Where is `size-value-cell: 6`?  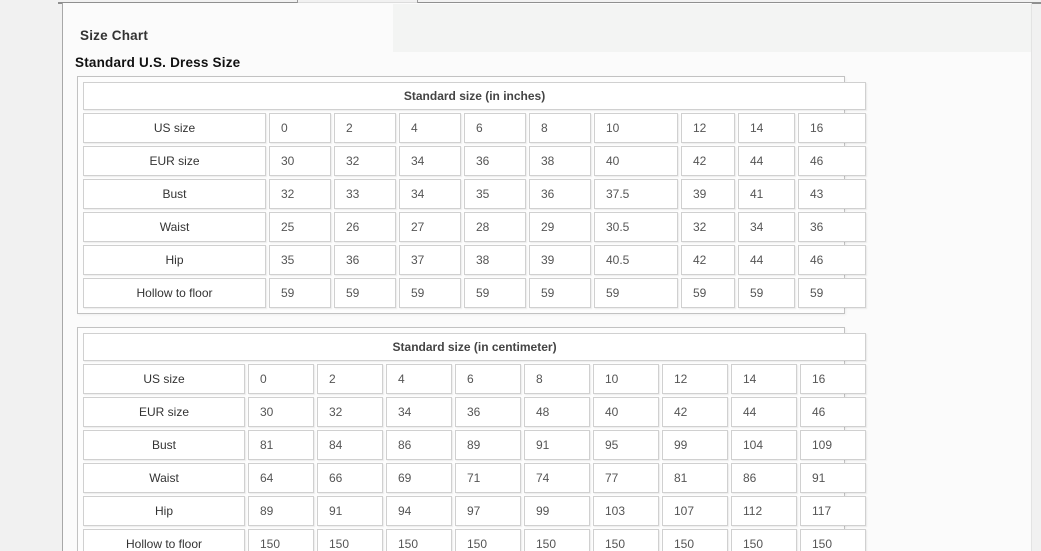
size-value-cell: 6 is located at coordinates (495, 128).